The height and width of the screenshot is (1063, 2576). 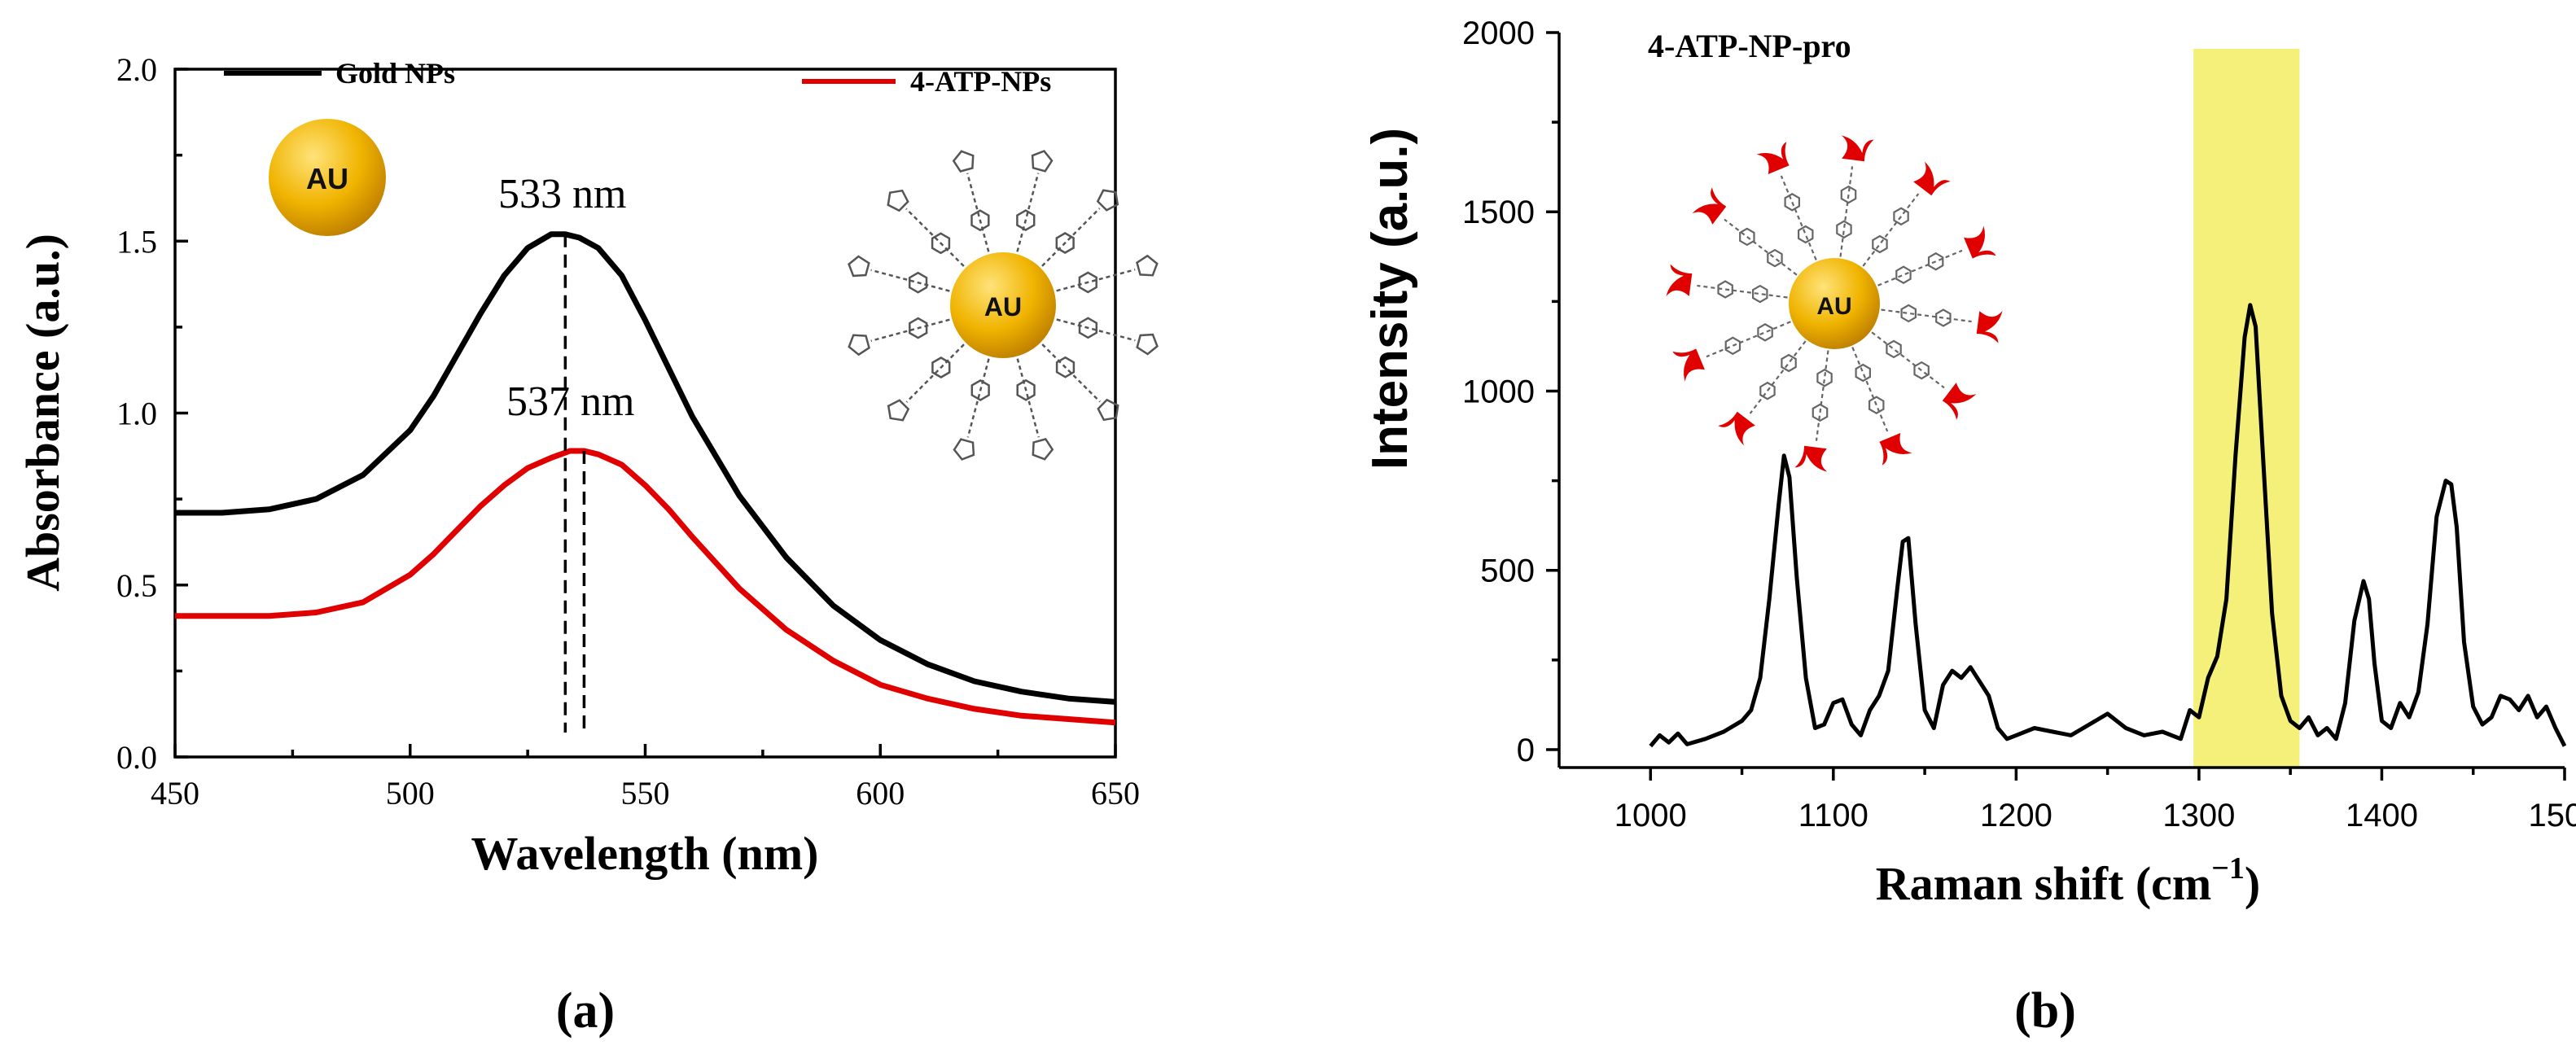 I want to click on legend-label-gold-nps: Gold NPs, so click(x=395, y=74).